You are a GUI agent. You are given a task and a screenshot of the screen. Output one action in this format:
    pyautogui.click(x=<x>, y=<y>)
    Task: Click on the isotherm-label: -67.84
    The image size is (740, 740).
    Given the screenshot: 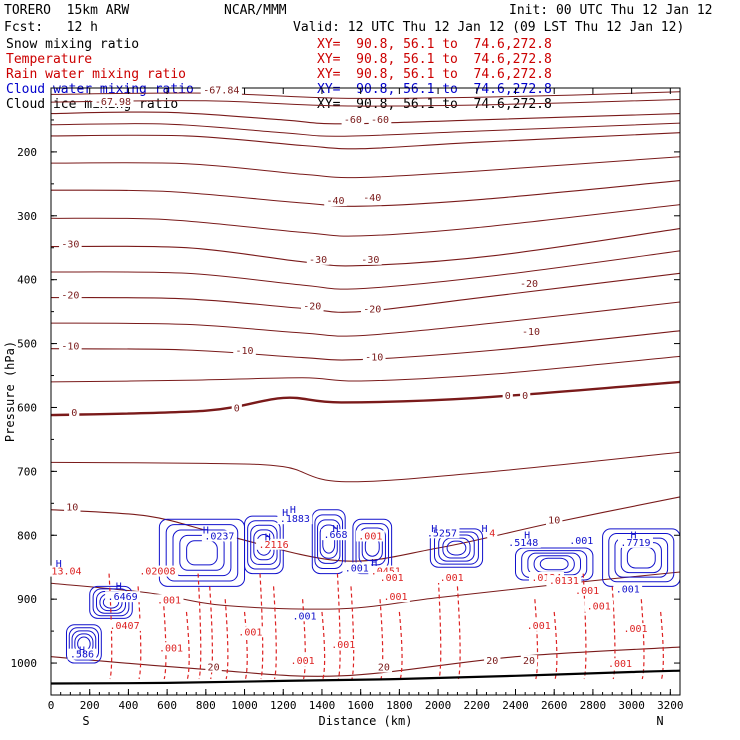 What is the action you would take?
    pyautogui.click(x=221, y=90)
    